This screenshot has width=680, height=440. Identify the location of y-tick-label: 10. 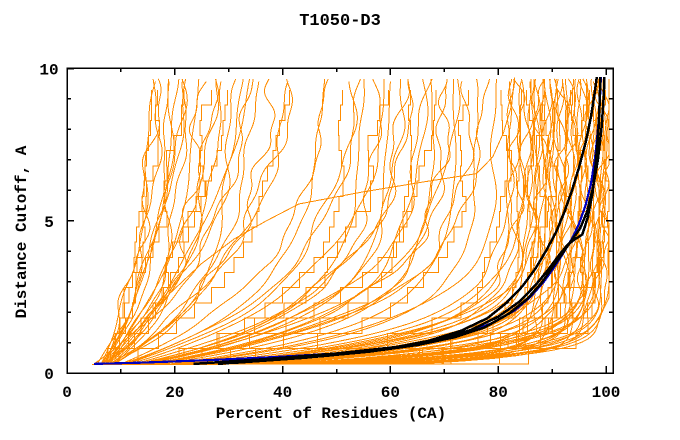
(48, 71).